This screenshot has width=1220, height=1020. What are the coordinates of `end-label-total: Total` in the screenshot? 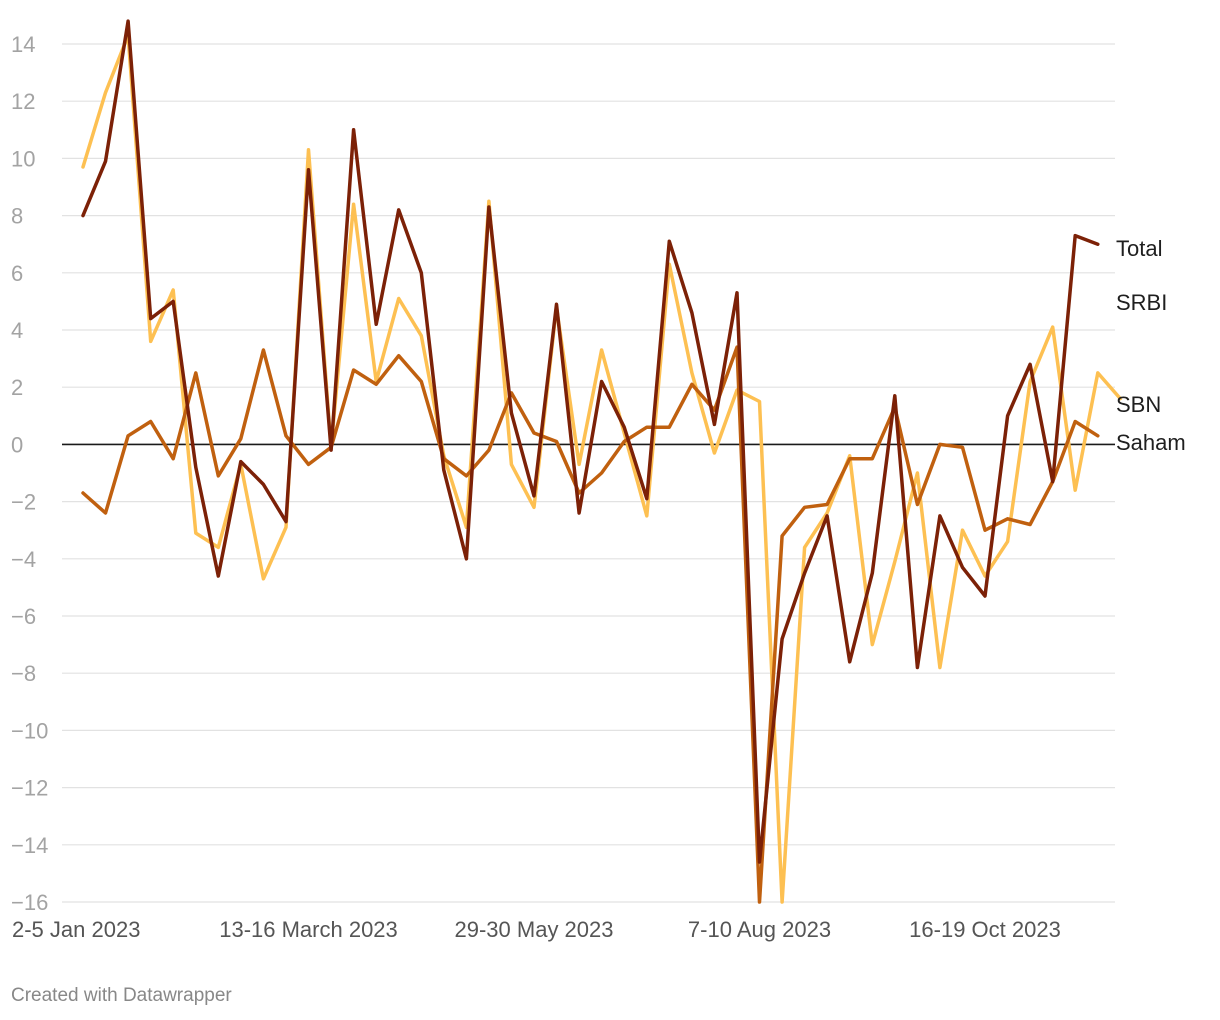 It's located at (1139, 248).